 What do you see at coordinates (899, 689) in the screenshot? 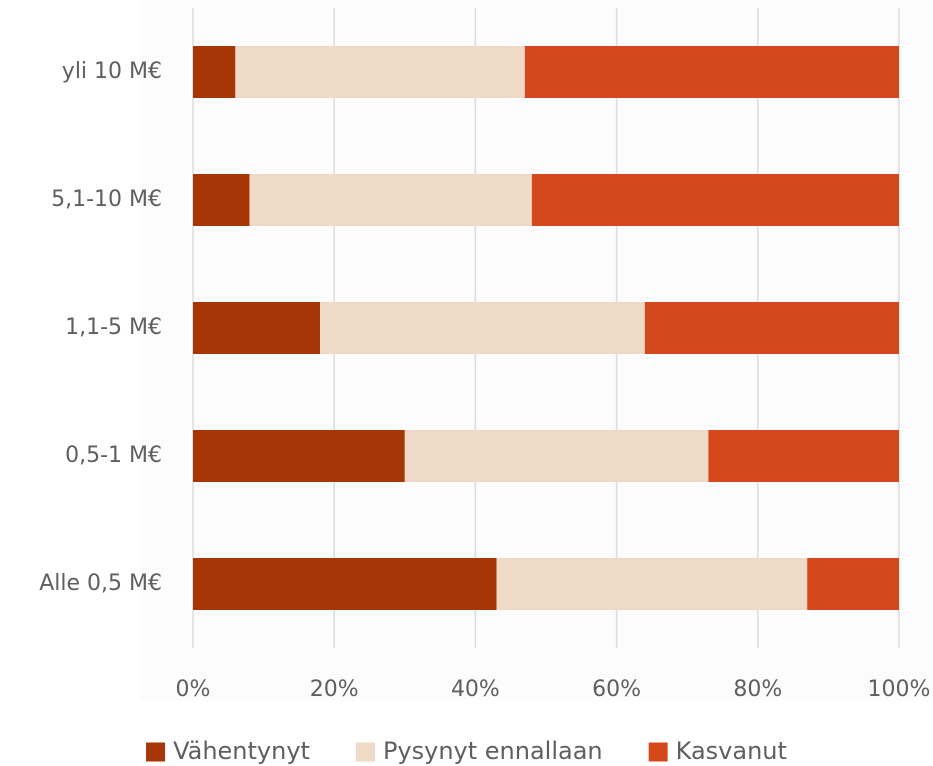
I see `x-tick-label: 100%` at bounding box center [899, 689].